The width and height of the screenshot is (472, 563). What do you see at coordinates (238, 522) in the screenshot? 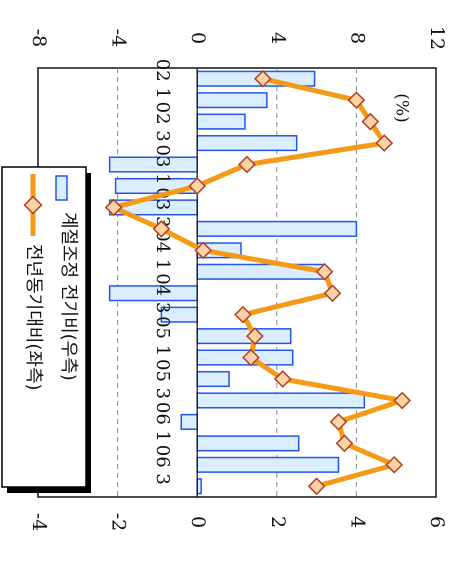
I see `bottom-axis: -4 -2 0 2 4 6` at bounding box center [238, 522].